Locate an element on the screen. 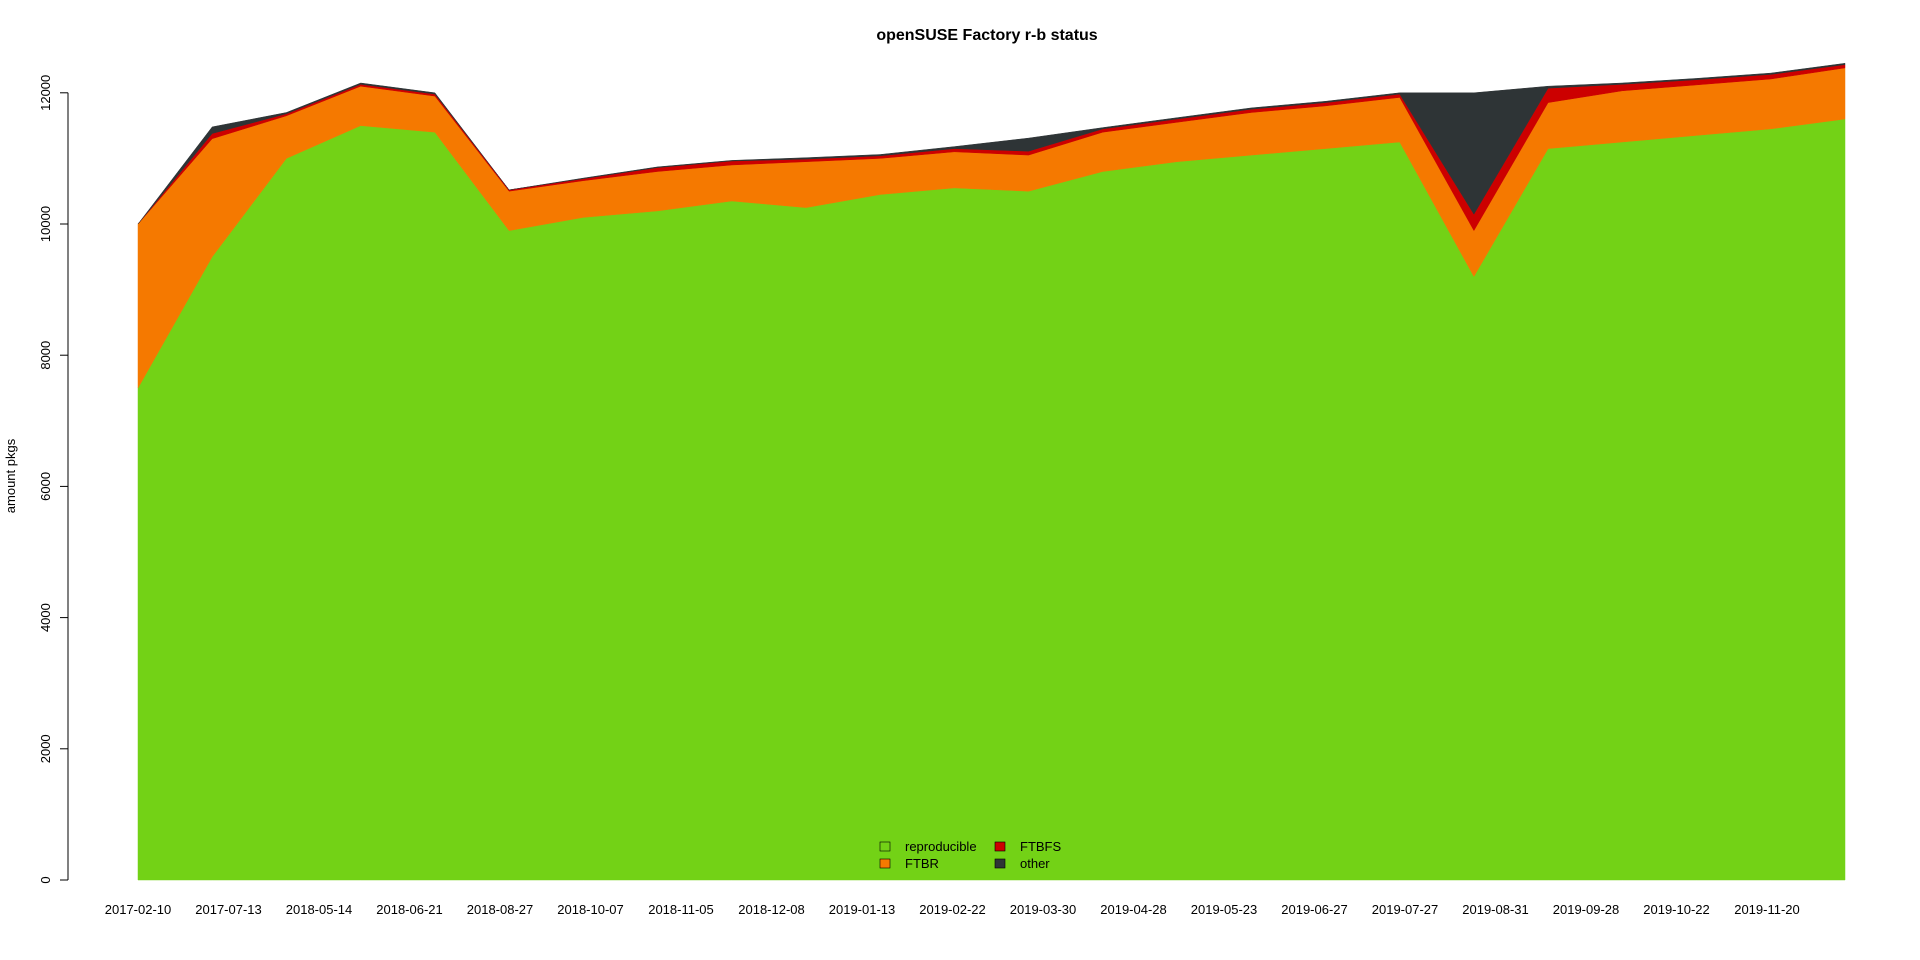 The height and width of the screenshot is (960, 1920). legend-item-other: other is located at coordinates (1022, 863).